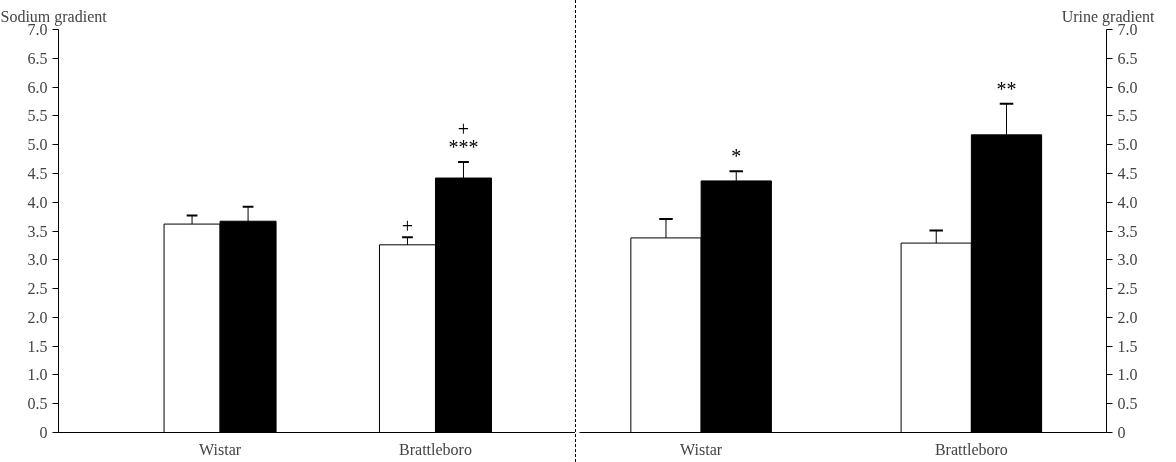  What do you see at coordinates (1006, 88) in the screenshot?
I see `annotation: **` at bounding box center [1006, 88].